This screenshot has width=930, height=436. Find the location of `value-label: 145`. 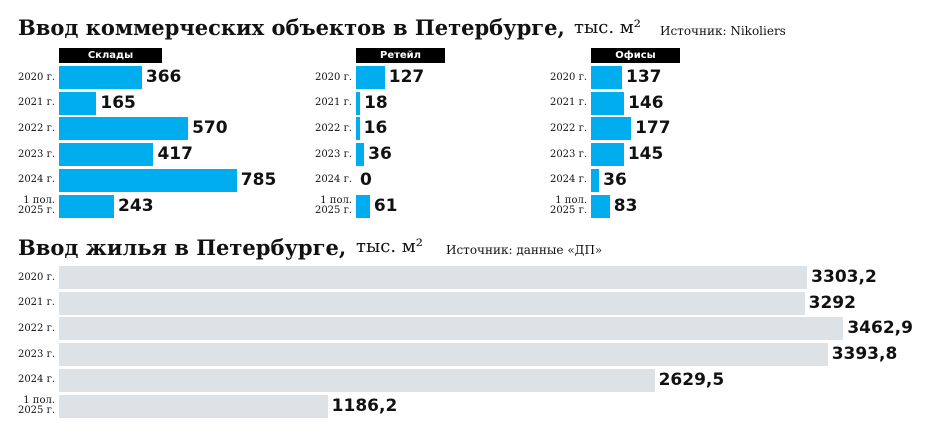

value-label: 145 is located at coordinates (645, 154).